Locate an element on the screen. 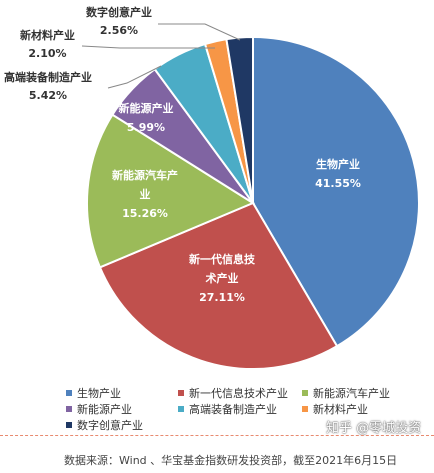 Image resolution: width=434 pixels, height=473 pixels. source-note: 数据来源：Wind 、华宝基金指数研发投资部，截至2021年6月15日 is located at coordinates (231, 460).